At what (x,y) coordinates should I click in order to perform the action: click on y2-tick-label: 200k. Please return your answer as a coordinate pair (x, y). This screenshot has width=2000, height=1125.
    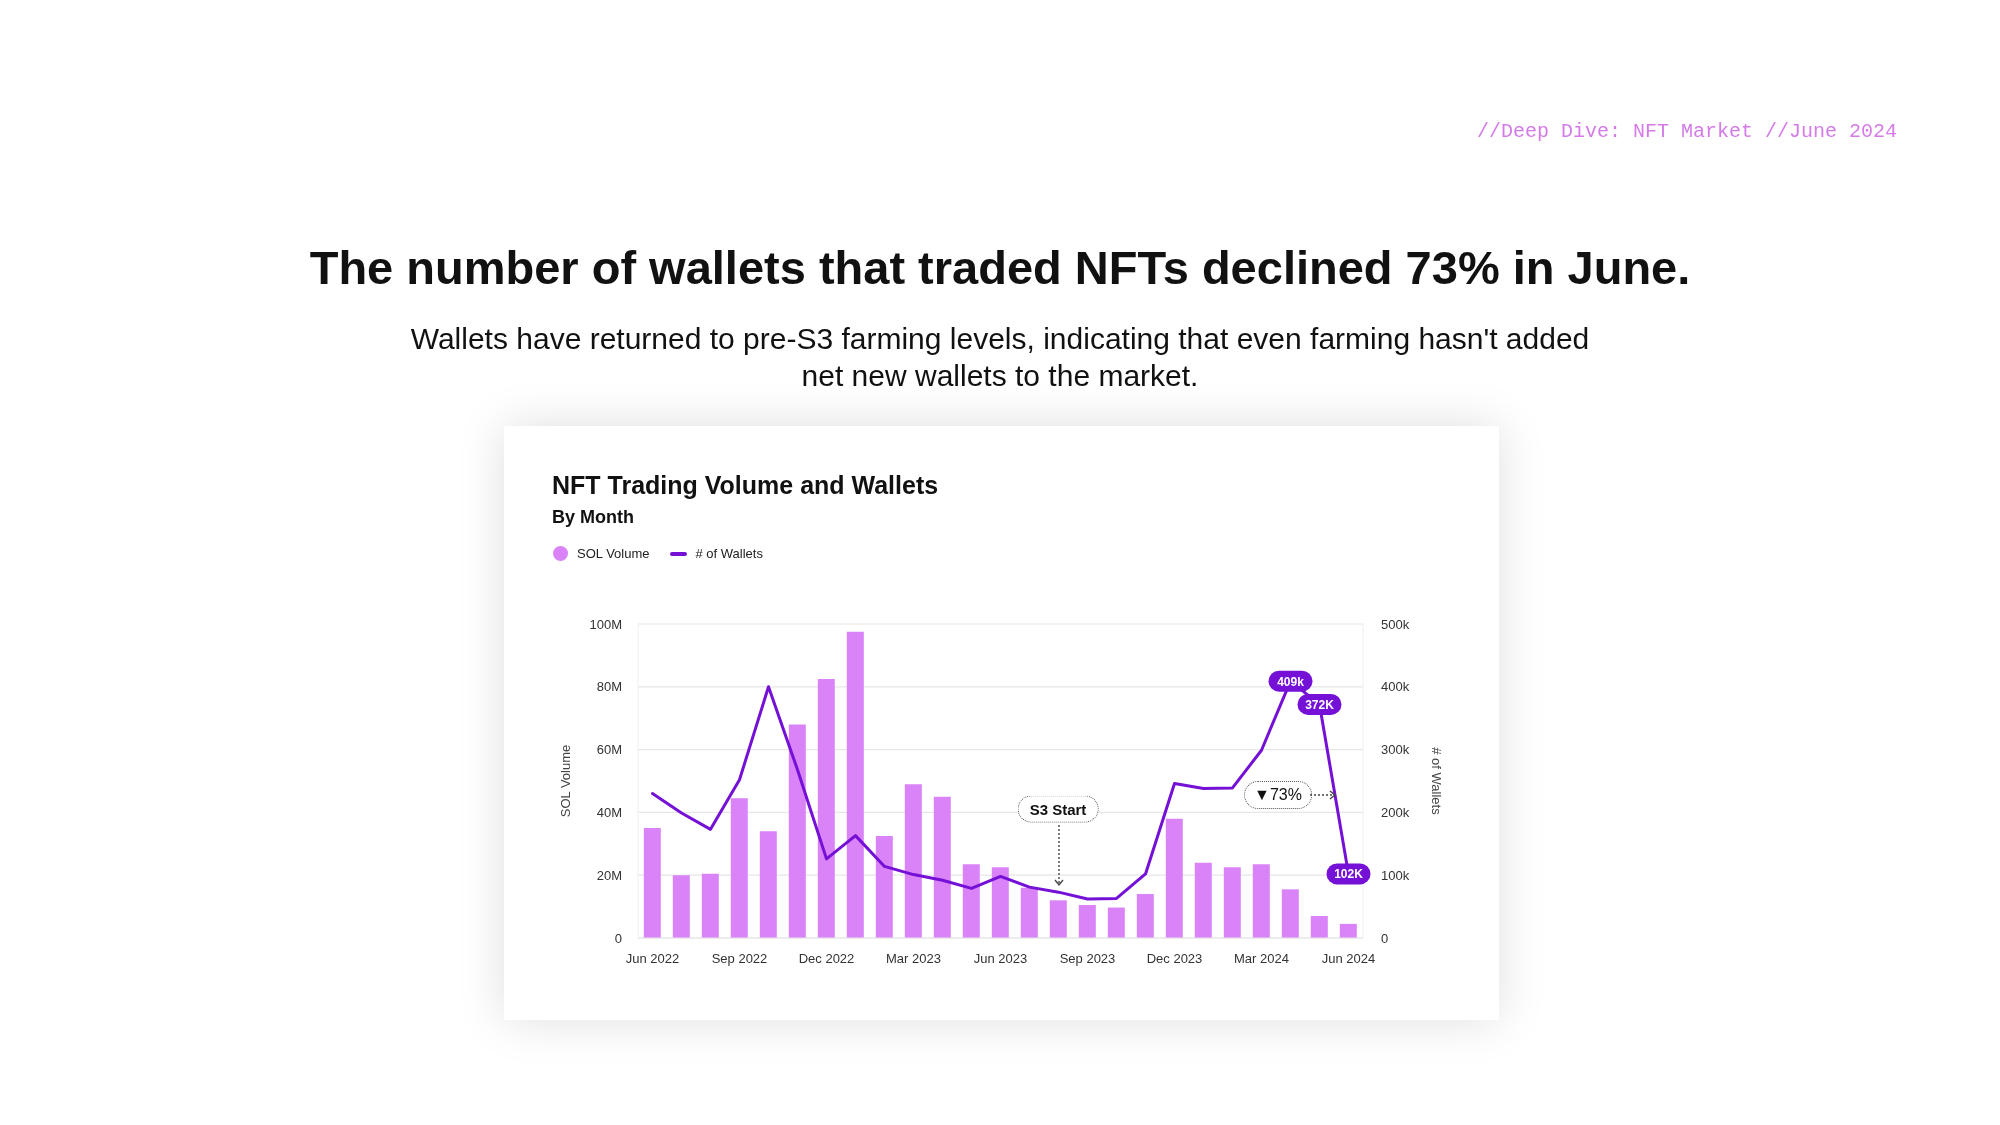
    Looking at the image, I should click on (1395, 813).